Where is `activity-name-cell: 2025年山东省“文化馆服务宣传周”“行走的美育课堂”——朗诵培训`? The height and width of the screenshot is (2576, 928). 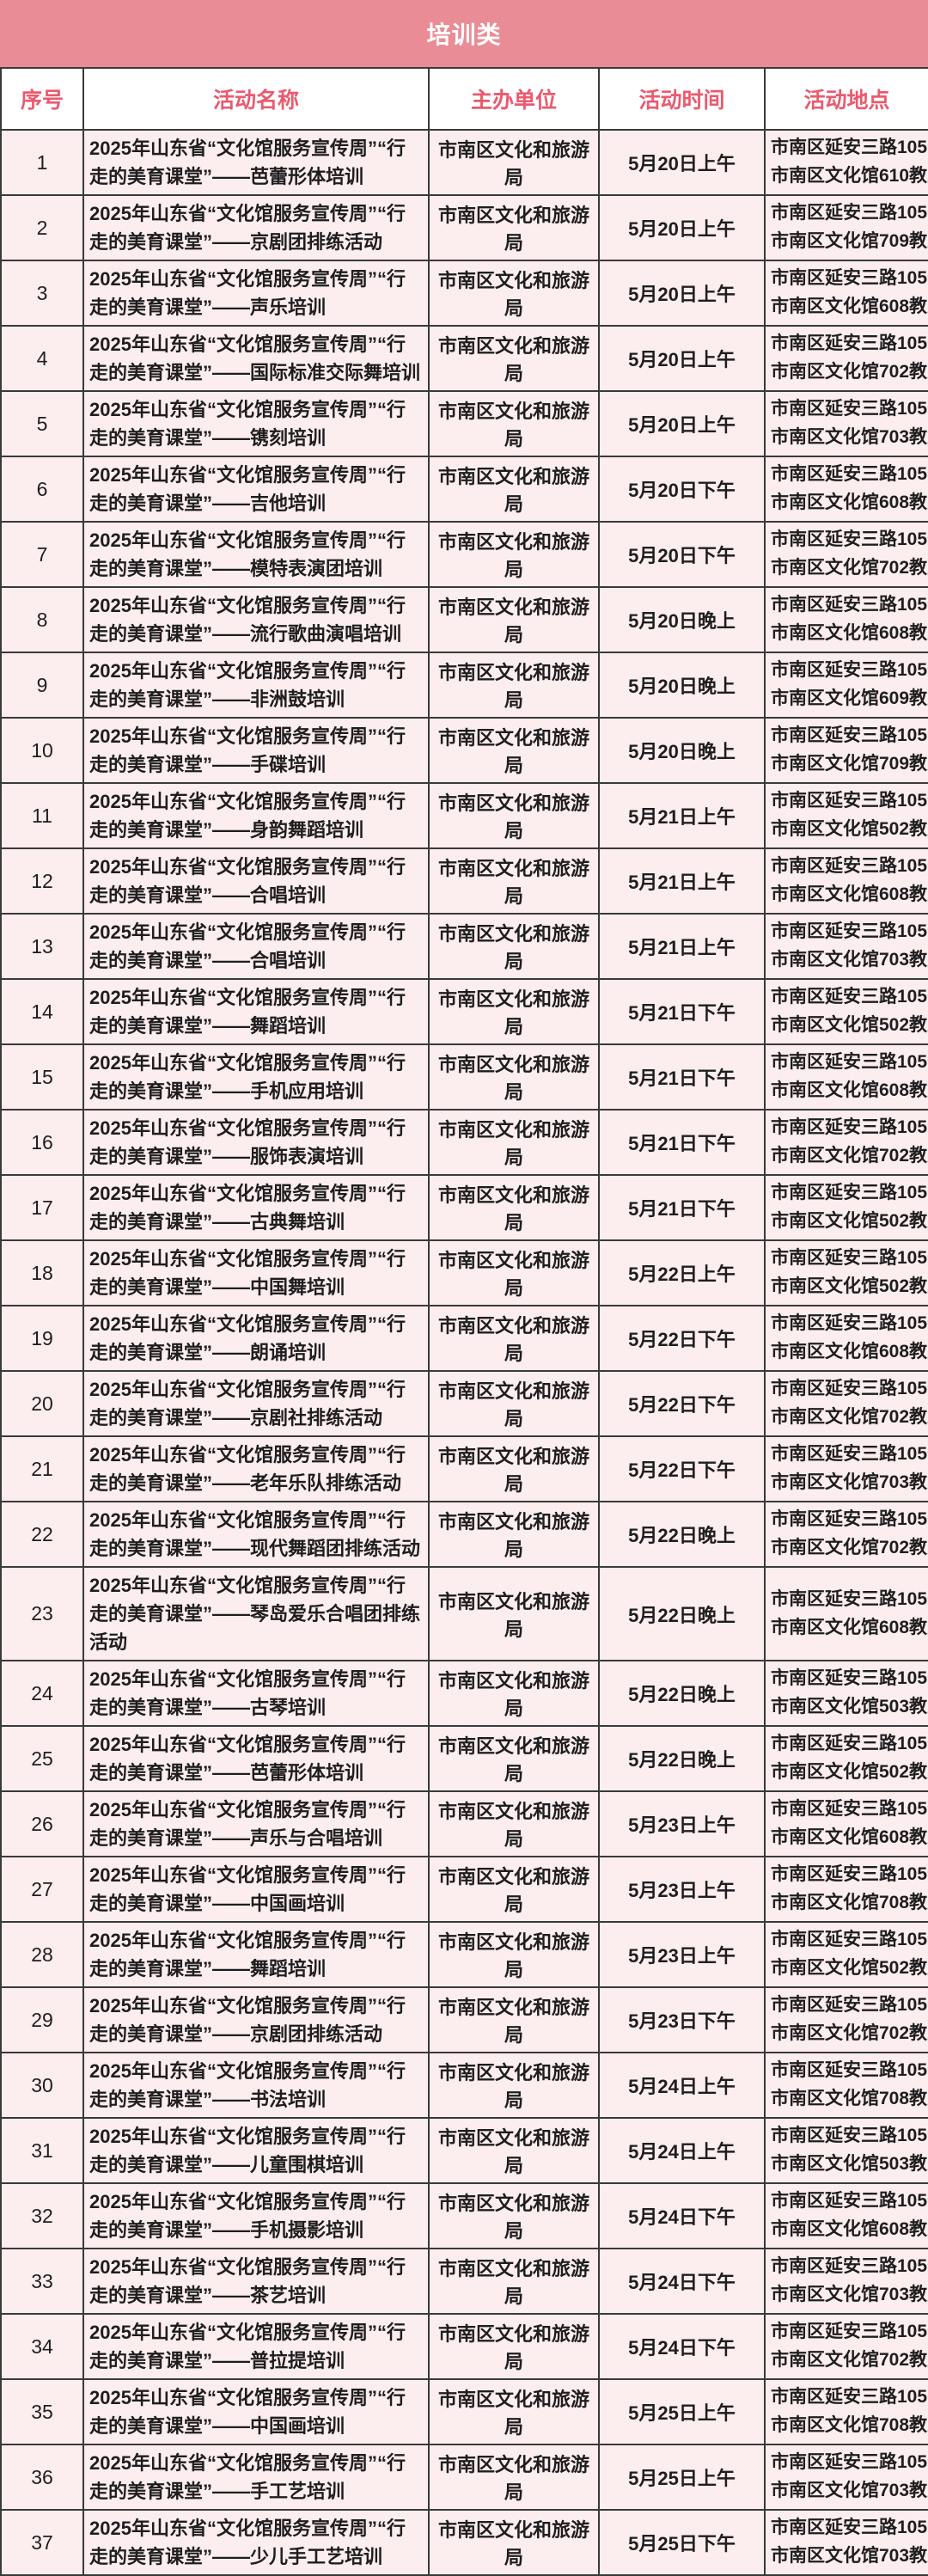 activity-name-cell: 2025年山东省“文化馆服务宣传周”“行走的美育课堂”——朗诵培训 is located at coordinates (256, 1338).